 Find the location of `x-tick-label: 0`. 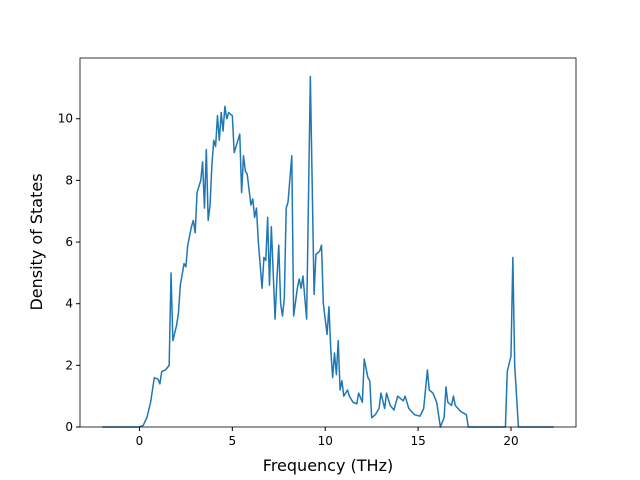

x-tick-label: 0 is located at coordinates (140, 441).